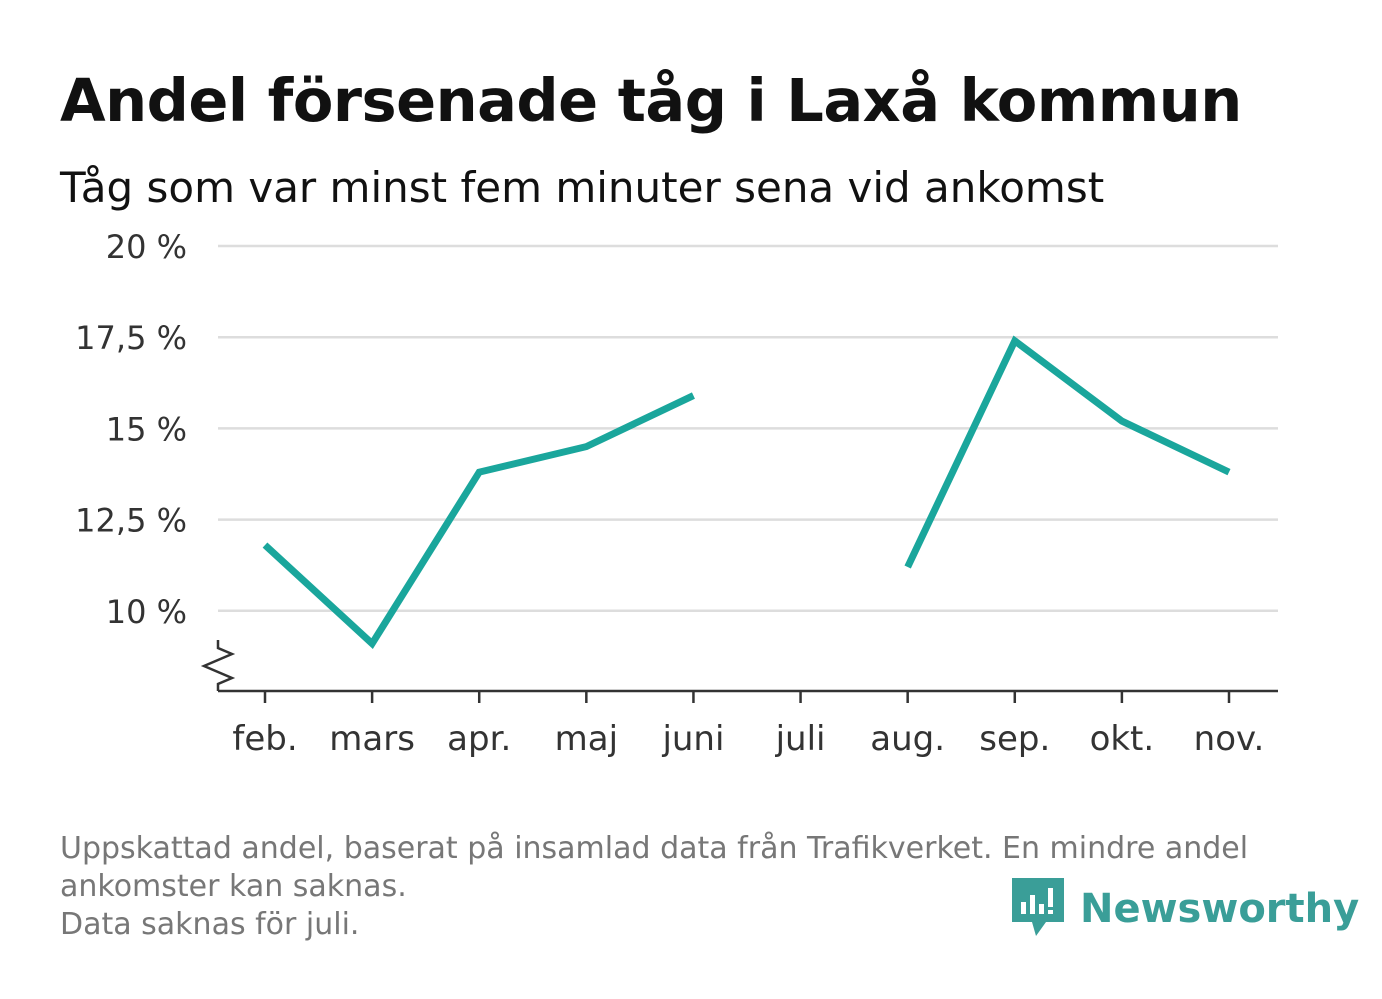  Describe the element at coordinates (233, 886) in the screenshot. I see `footnote-line-2: ankomster kan saknas.` at that location.